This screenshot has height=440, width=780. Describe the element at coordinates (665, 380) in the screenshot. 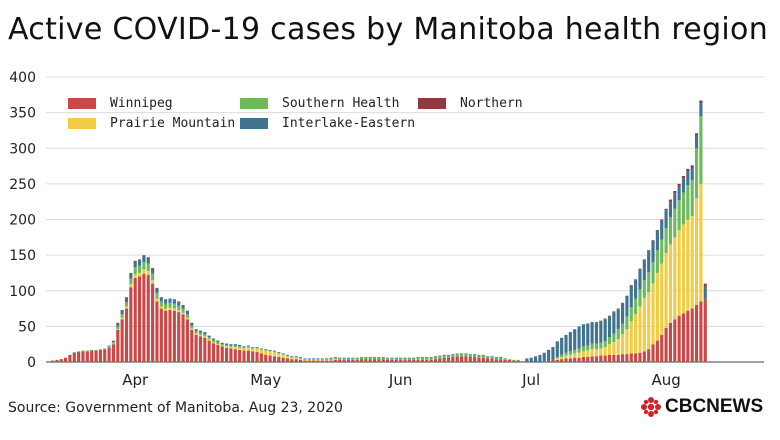

I see `x-tick-label: Aug` at that location.